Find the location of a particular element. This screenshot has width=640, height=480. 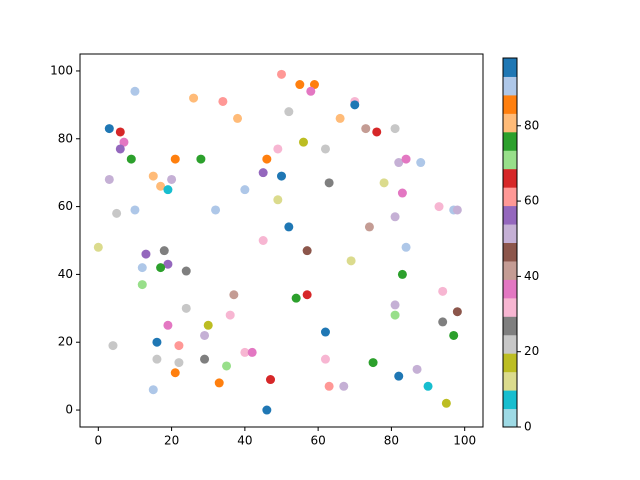

x-tick-label: 0 is located at coordinates (98, 441).